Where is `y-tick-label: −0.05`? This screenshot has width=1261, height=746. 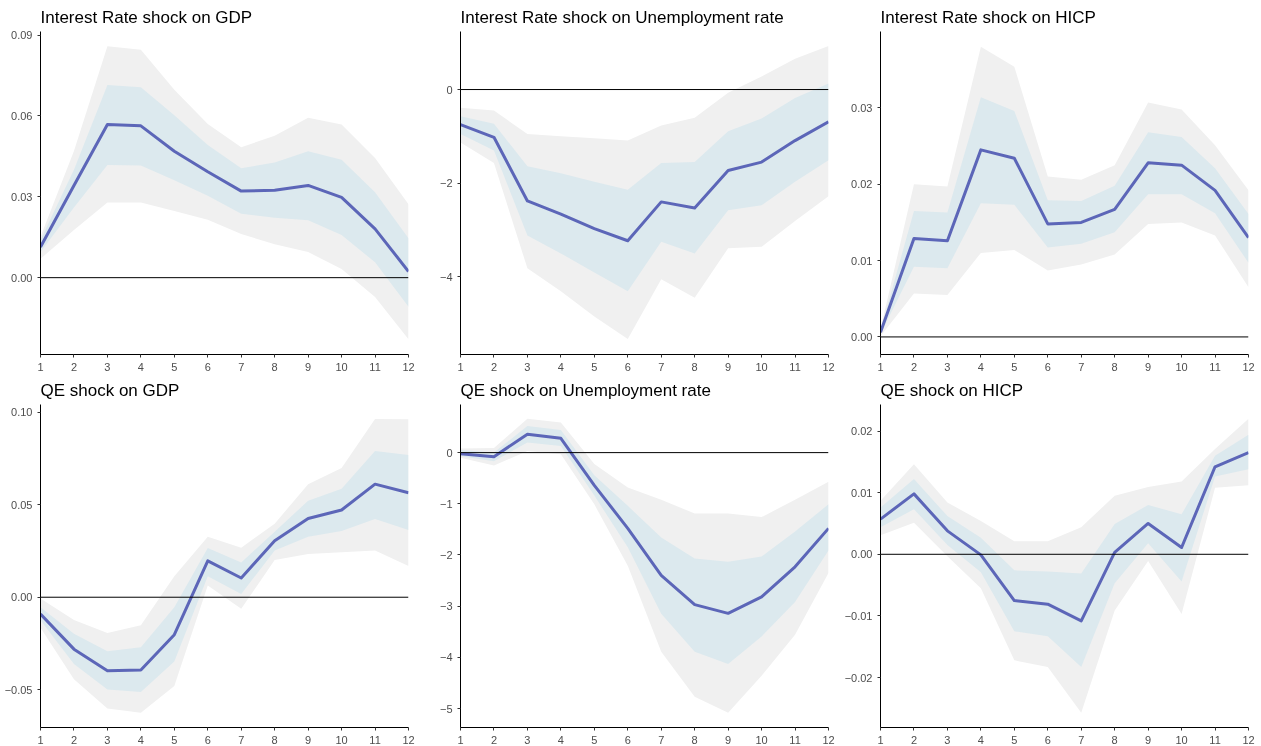
y-tick-label: −0.05 is located at coordinates (18, 689).